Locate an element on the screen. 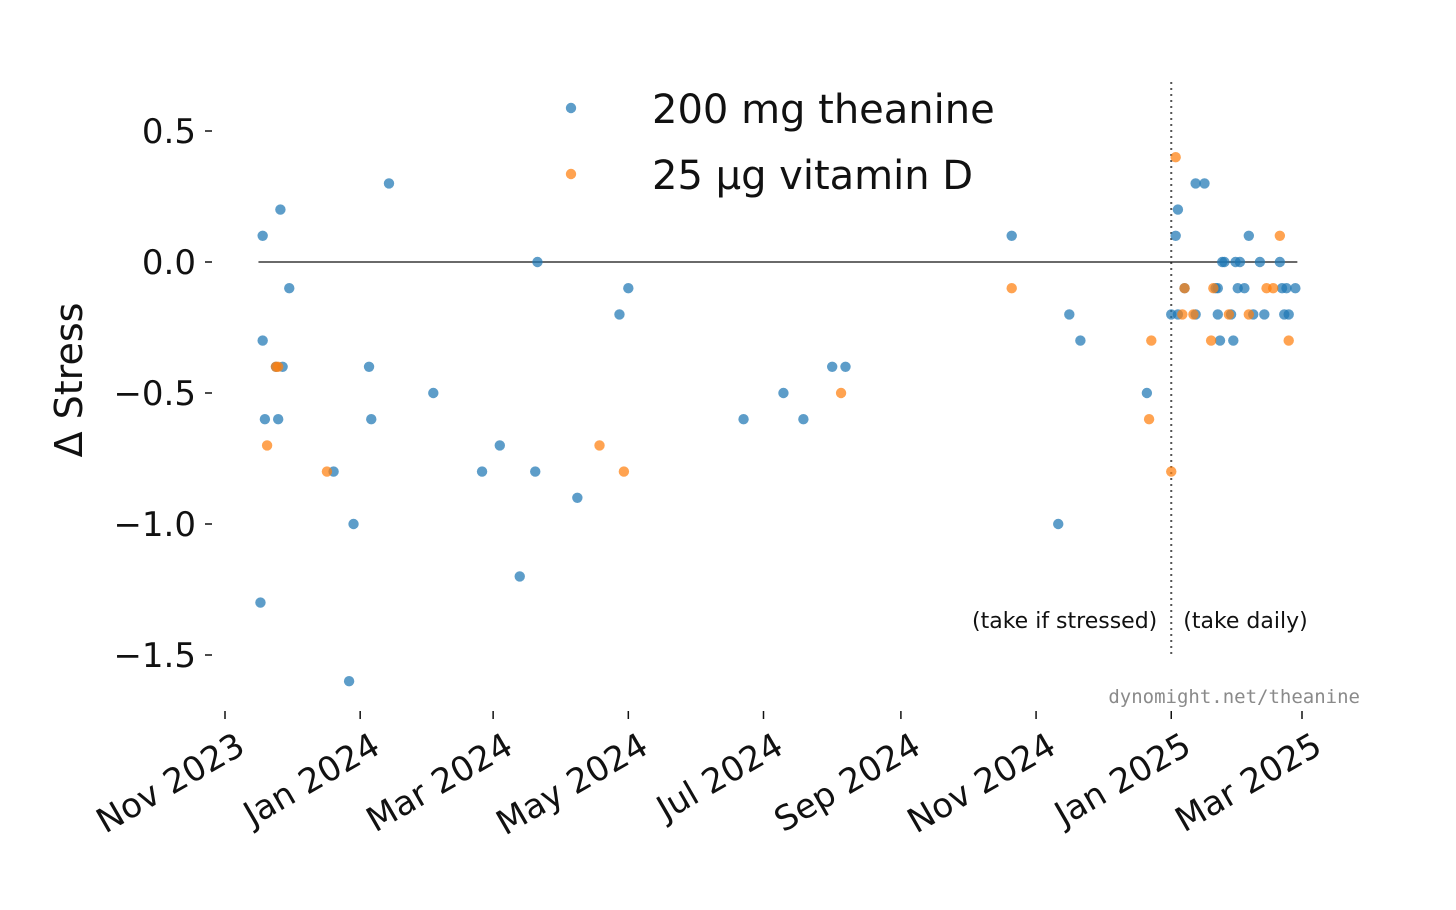  annotation-take-daily: (take daily) is located at coordinates (1245, 621).